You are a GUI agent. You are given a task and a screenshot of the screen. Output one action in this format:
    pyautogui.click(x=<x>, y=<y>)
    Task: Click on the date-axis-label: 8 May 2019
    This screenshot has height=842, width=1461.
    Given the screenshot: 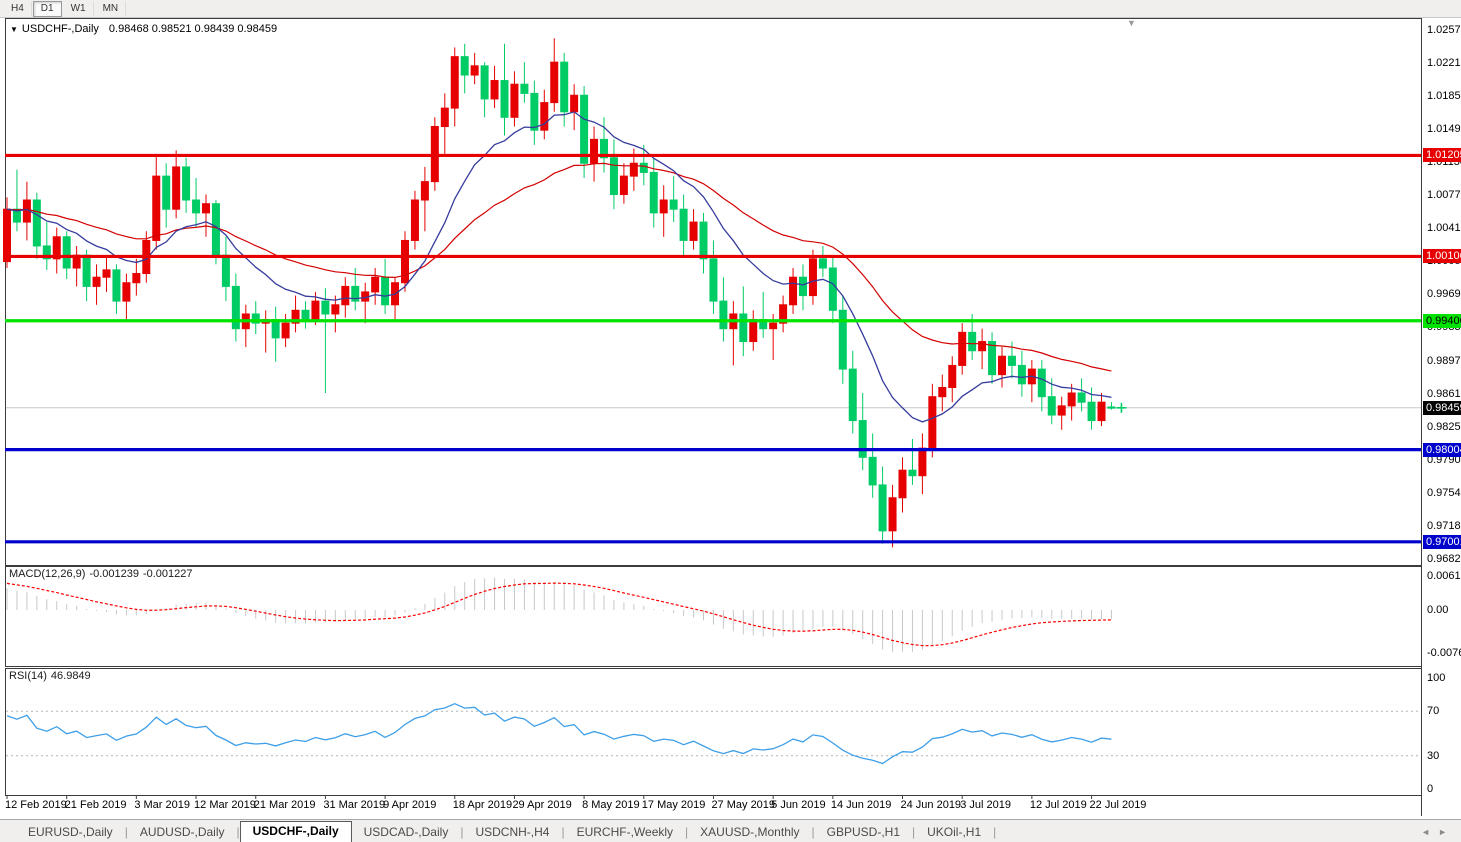 What is the action you would take?
    pyautogui.click(x=611, y=805)
    